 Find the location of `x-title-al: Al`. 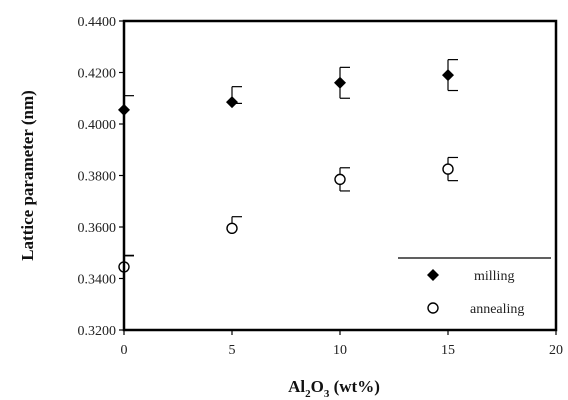

x-title-al: Al is located at coordinates (296, 386).